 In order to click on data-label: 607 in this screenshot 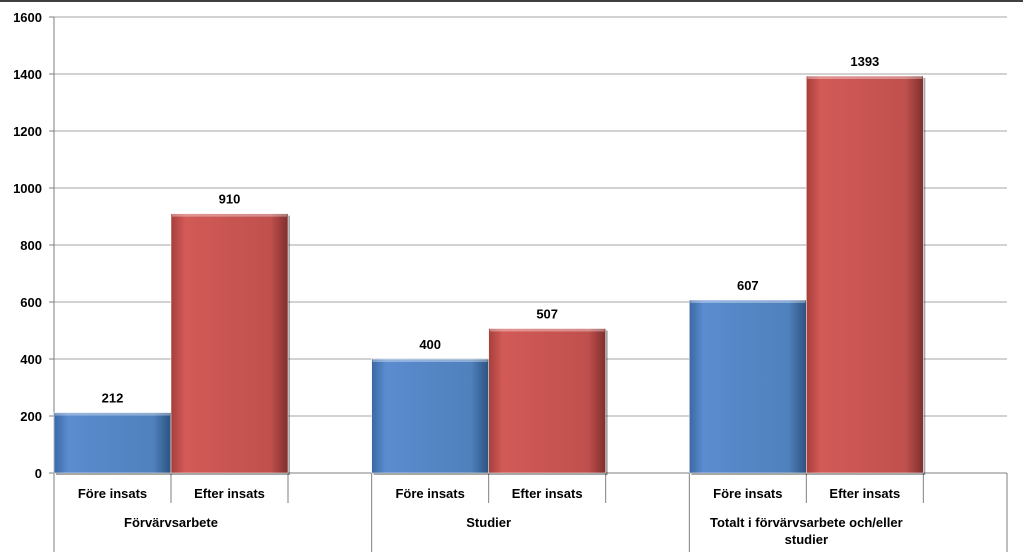, I will do `click(748, 285)`.